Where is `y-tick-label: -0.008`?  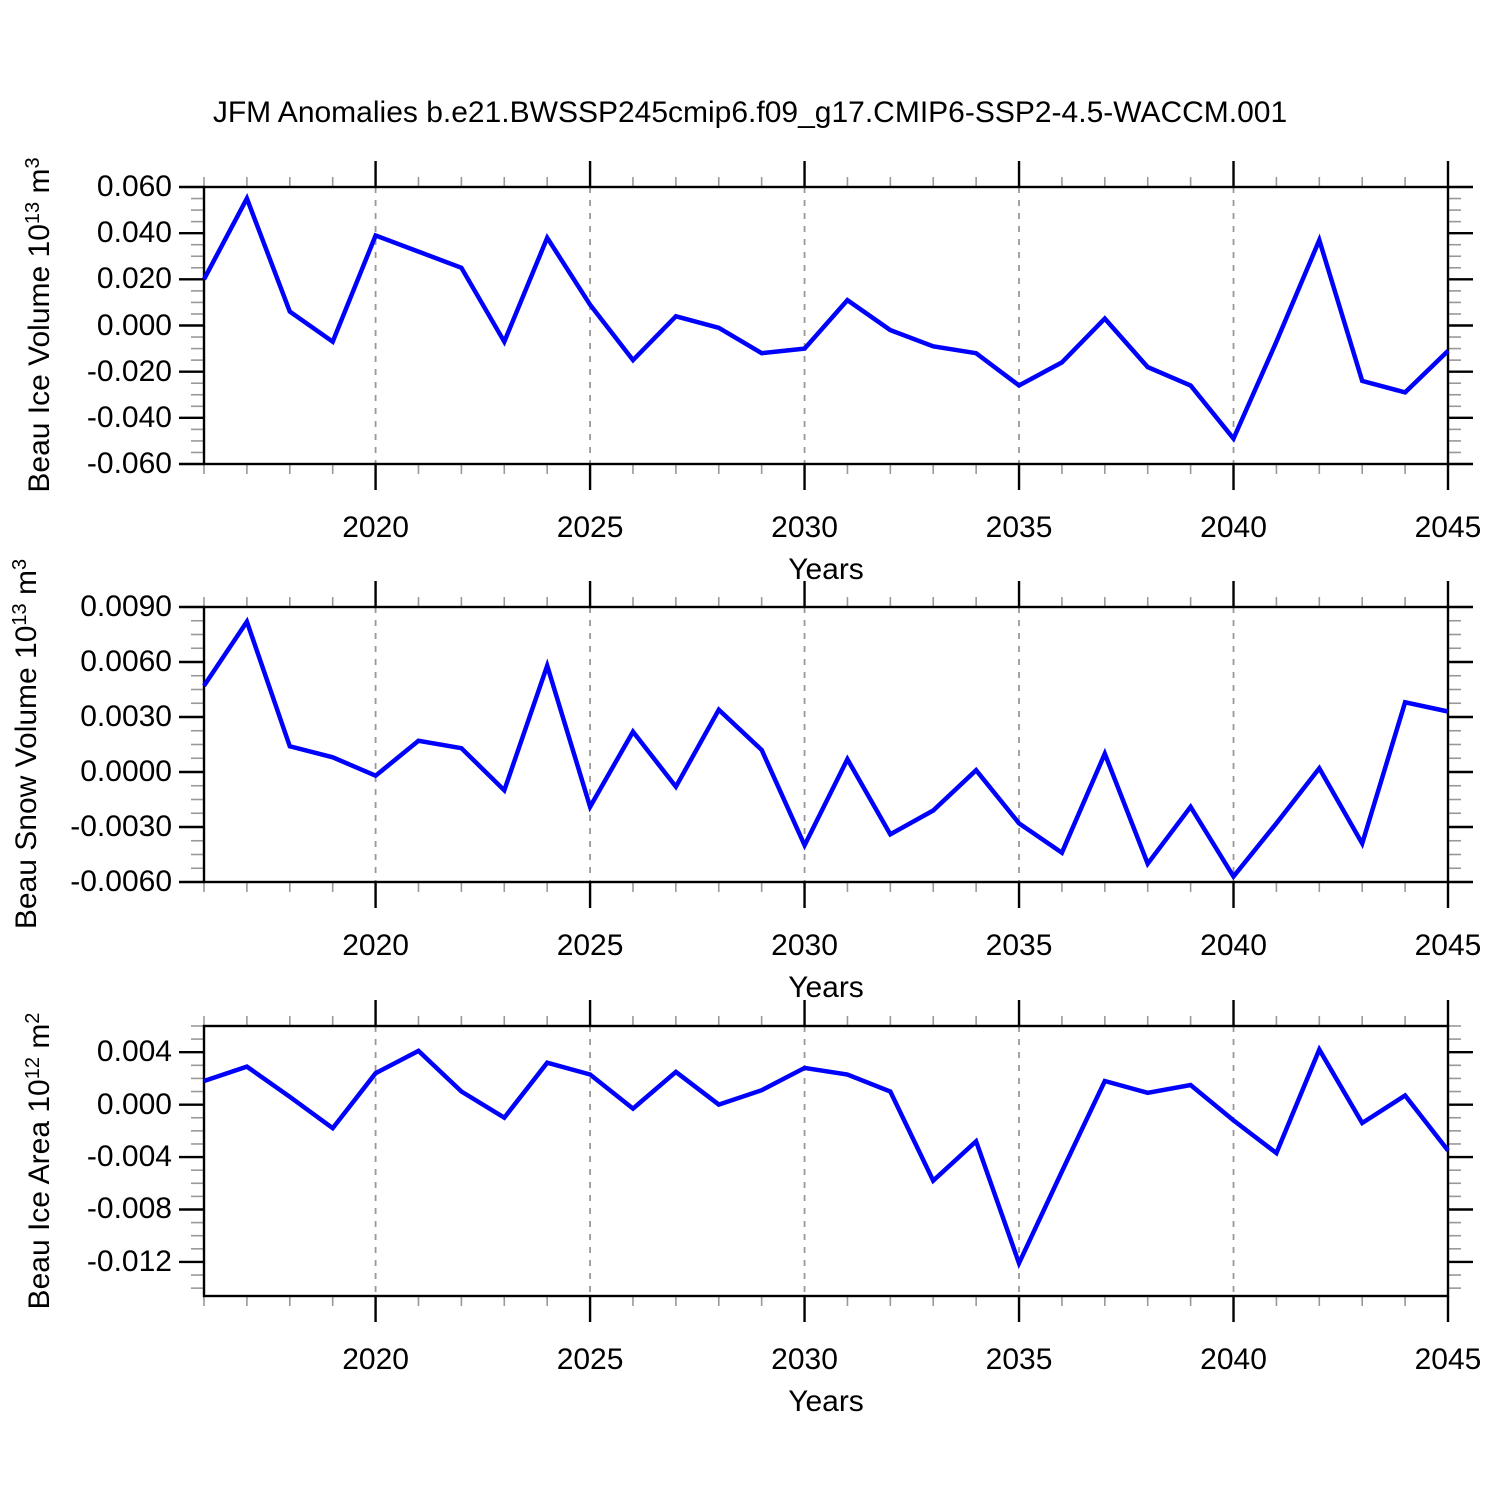 y-tick-label: -0.008 is located at coordinates (129, 1209).